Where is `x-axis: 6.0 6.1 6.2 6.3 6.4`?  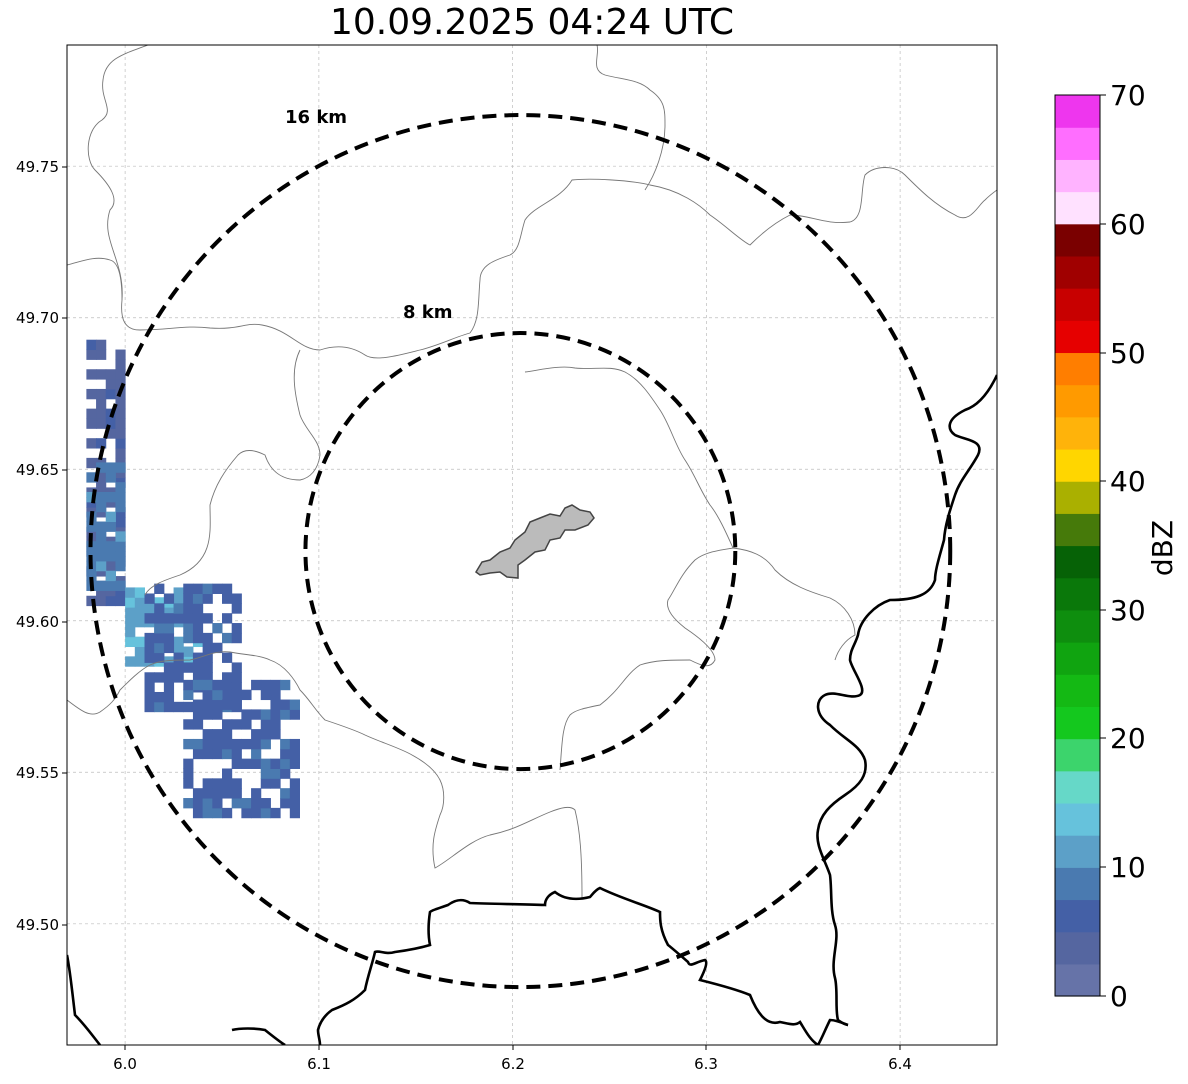 x-axis: 6.0 6.1 6.2 6.3 6.4 is located at coordinates (512, 1059).